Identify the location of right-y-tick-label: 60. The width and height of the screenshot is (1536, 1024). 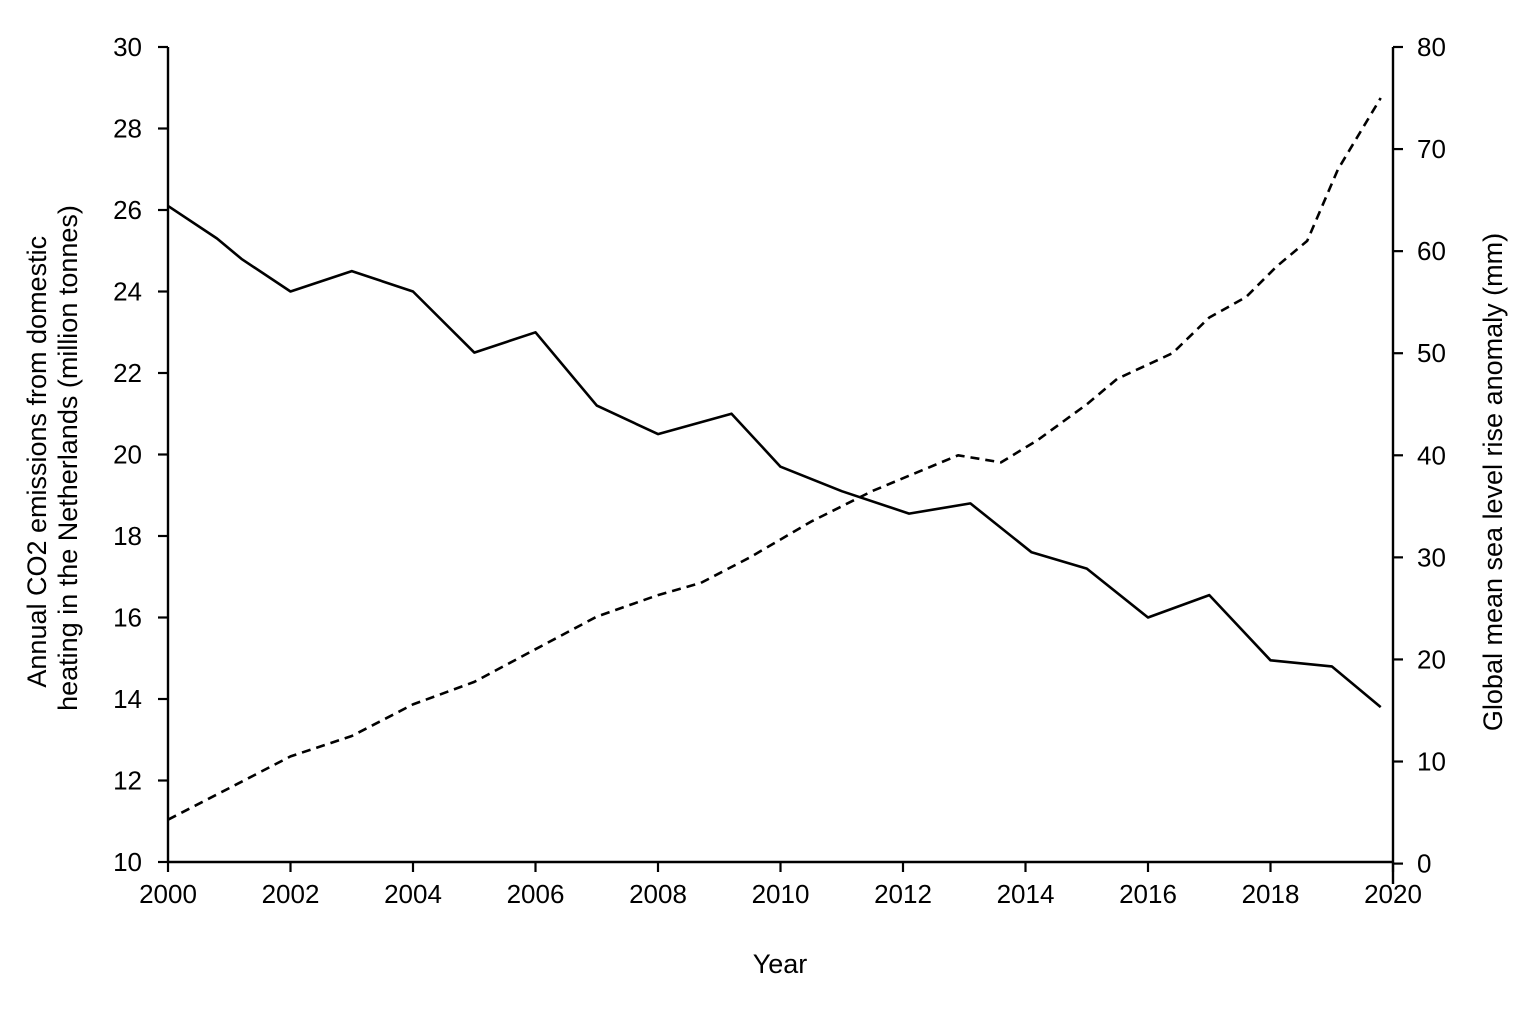
(1431, 251).